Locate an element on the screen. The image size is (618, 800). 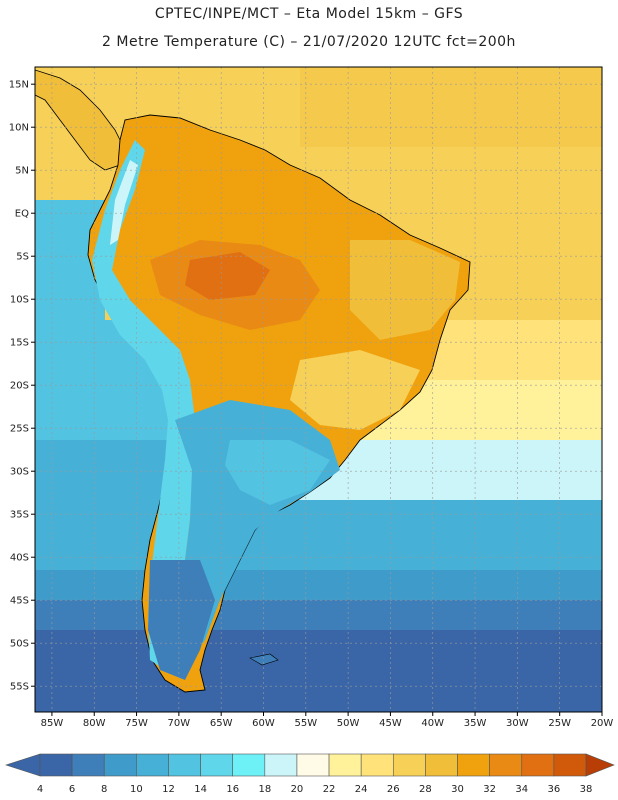
colorbar-label: 12 is located at coordinates (168, 789).